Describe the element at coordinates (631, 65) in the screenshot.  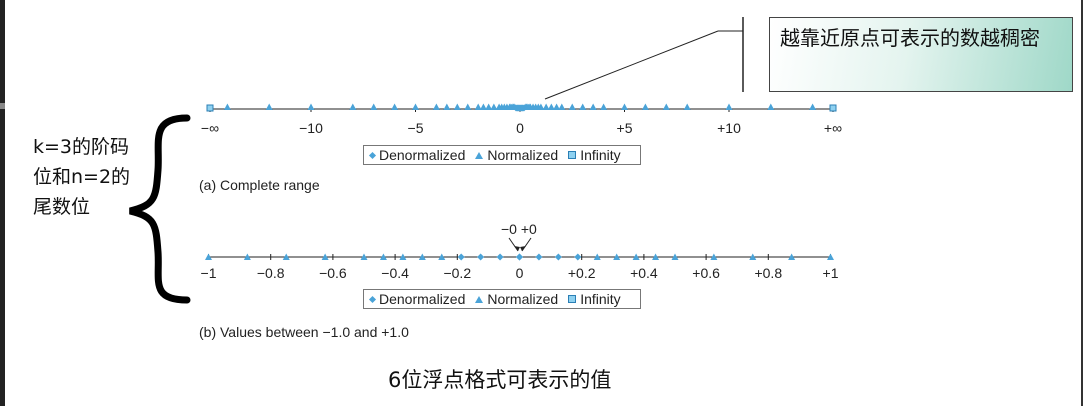
I see `callout-pointer-line` at that location.